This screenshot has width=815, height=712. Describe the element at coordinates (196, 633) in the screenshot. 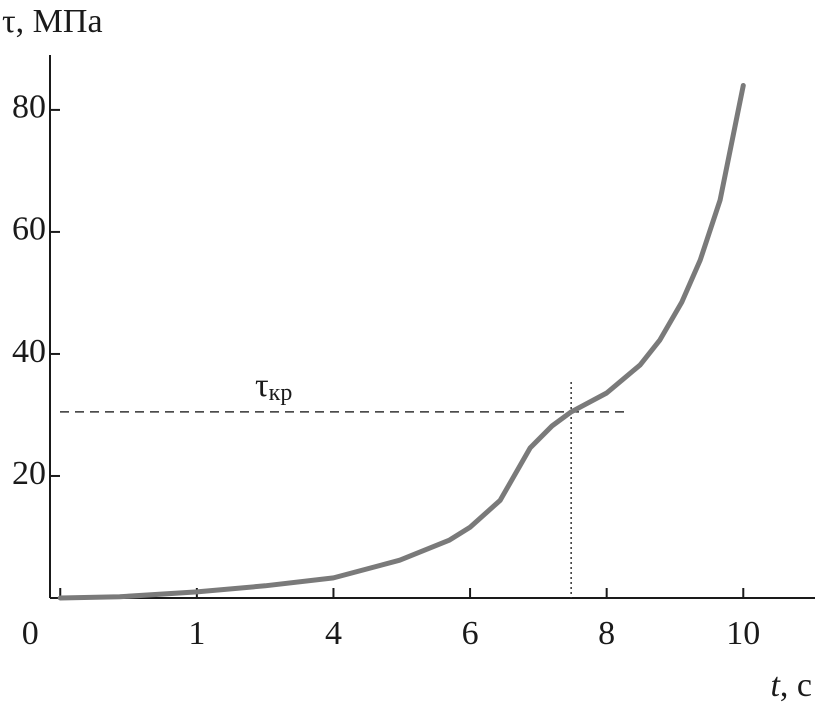

I see `x-tick-label: 1` at that location.